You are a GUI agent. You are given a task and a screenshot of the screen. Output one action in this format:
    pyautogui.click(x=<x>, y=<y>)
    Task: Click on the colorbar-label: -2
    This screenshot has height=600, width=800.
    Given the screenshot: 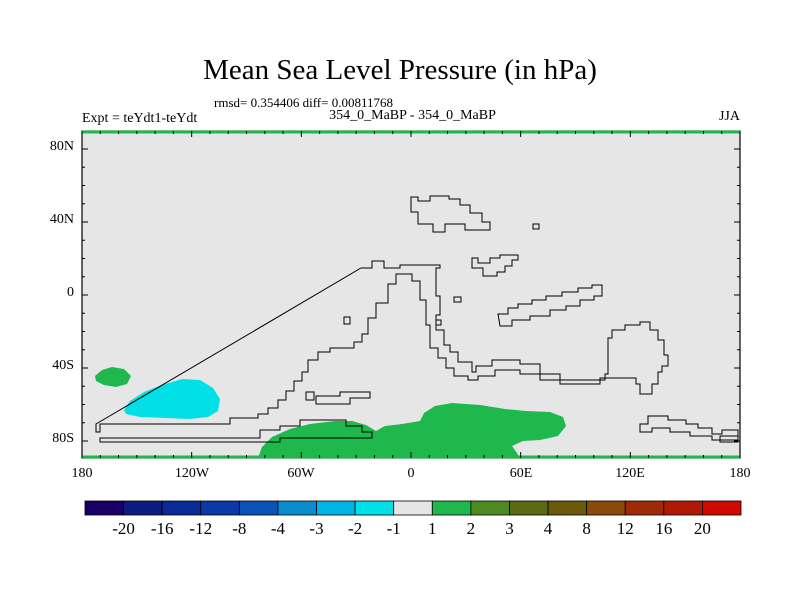 What is the action you would take?
    pyautogui.click(x=355, y=528)
    